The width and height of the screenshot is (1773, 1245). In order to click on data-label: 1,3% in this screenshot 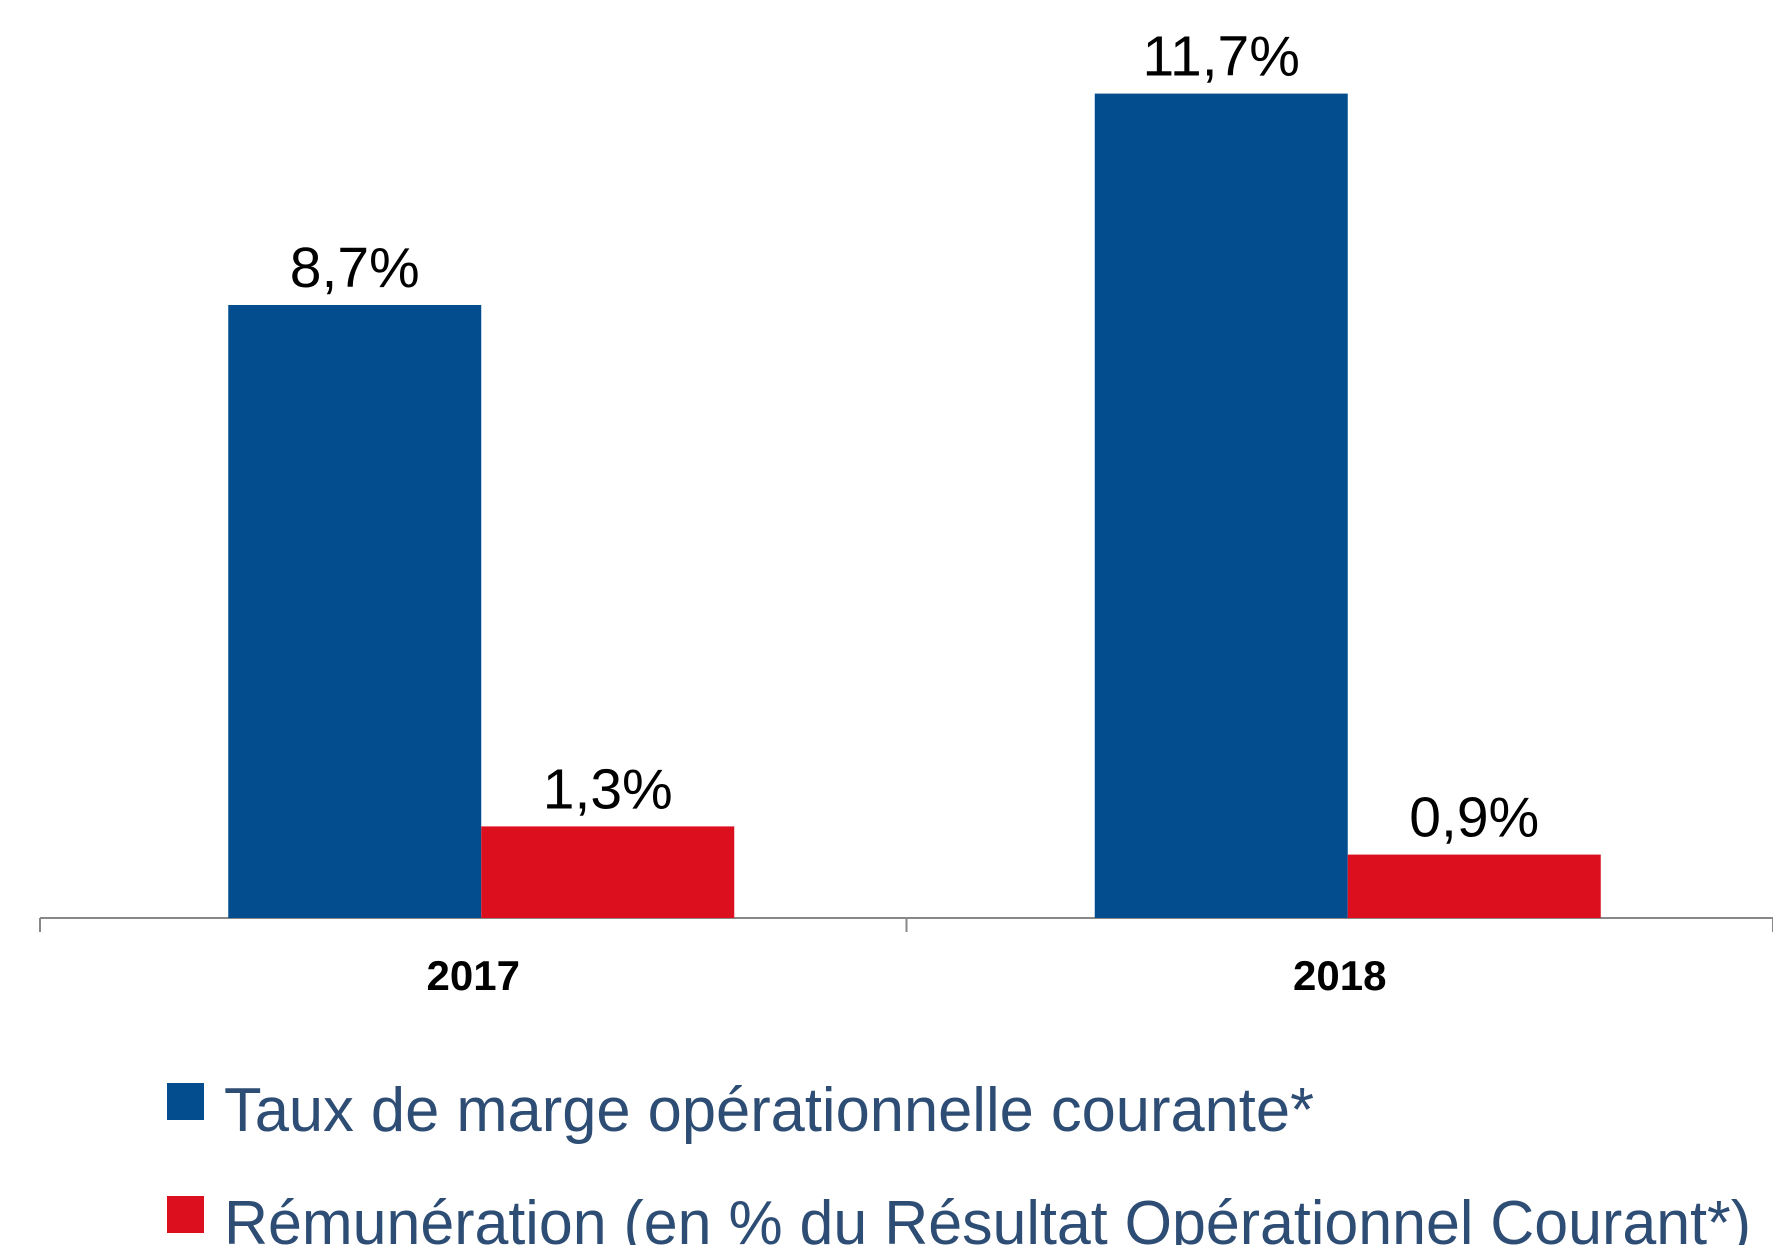, I will do `click(608, 789)`.